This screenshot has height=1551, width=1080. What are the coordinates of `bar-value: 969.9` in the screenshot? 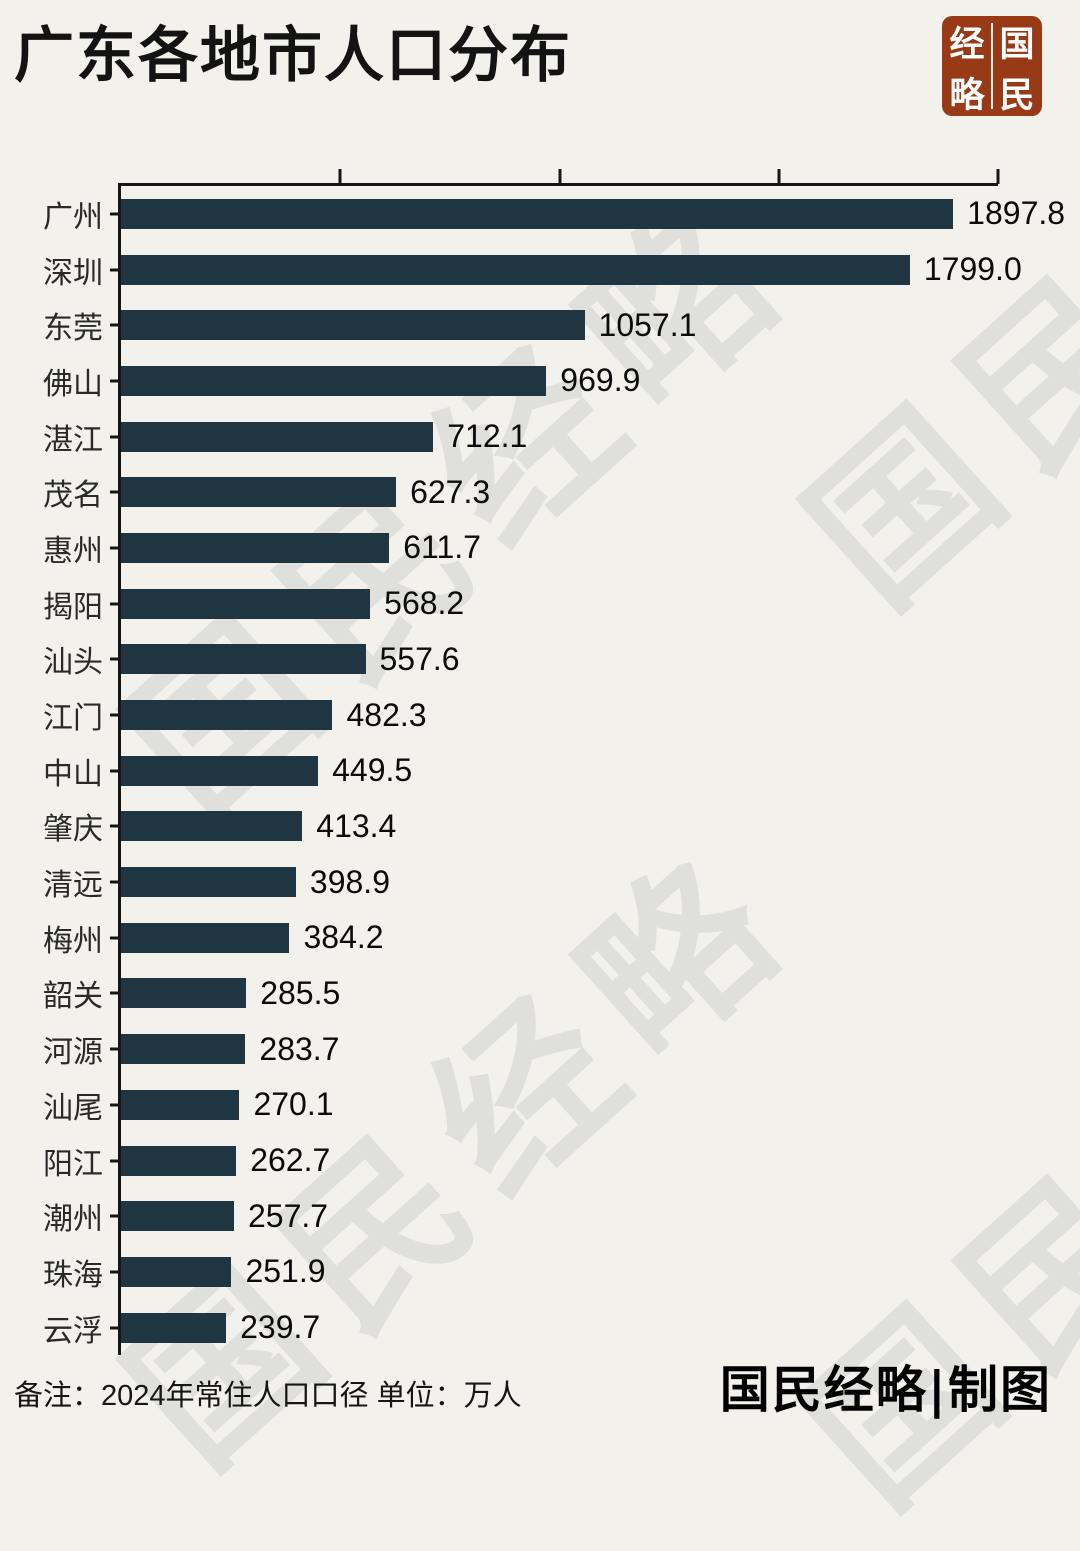 It's located at (600, 380).